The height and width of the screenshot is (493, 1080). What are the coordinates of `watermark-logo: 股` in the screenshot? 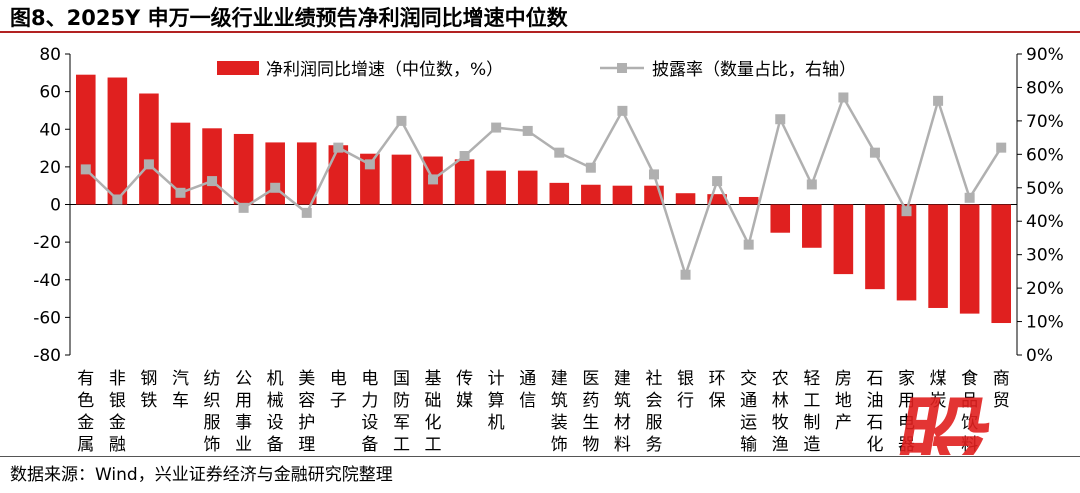 It's located at (942, 421).